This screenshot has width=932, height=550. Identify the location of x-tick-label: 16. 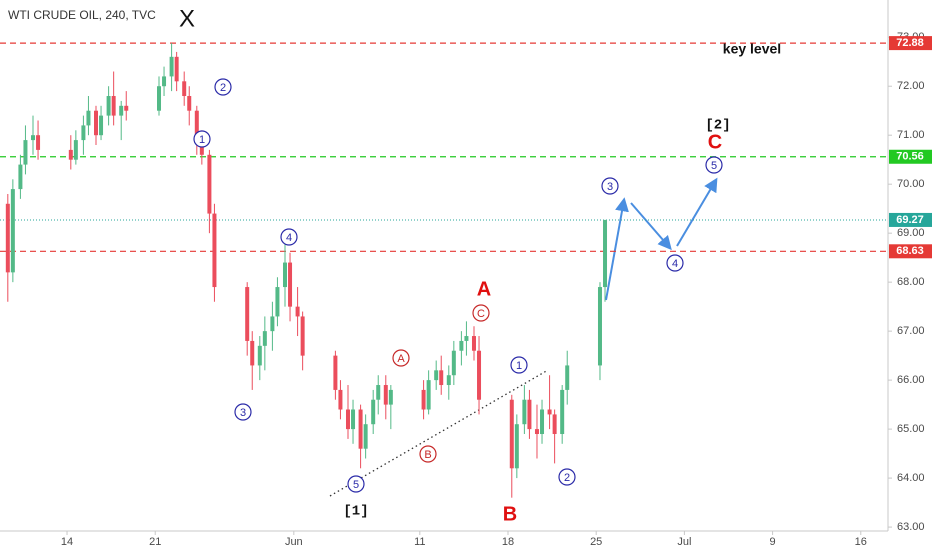
(861, 542).